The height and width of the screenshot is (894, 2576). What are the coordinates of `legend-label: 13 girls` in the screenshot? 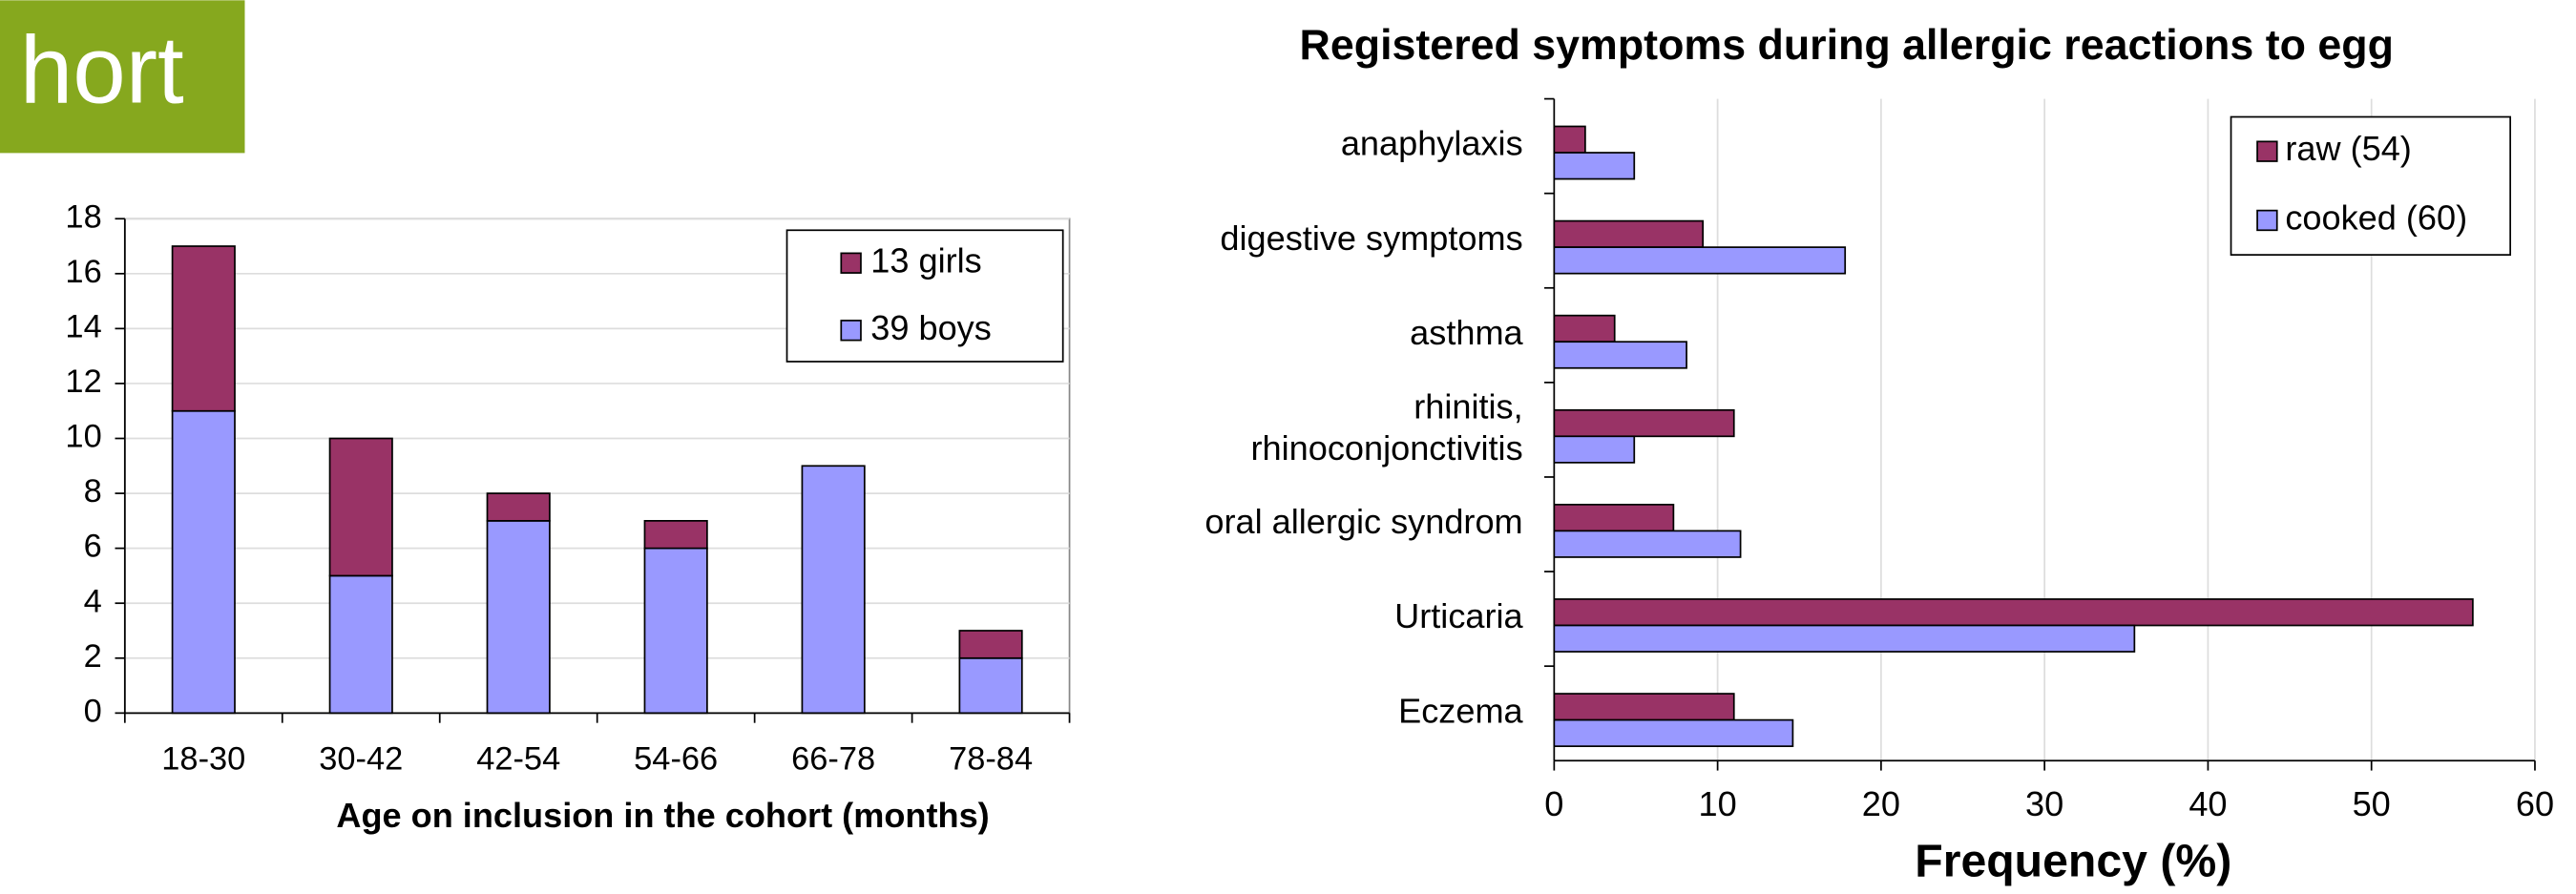 It's located at (925, 260).